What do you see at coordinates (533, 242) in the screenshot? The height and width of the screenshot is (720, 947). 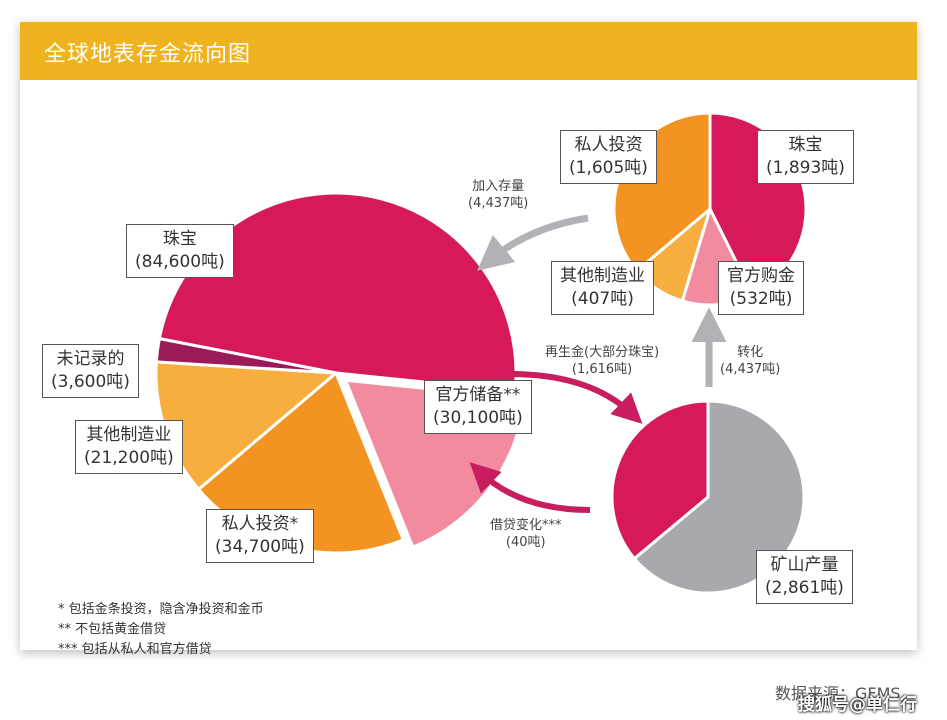 I see `flow-arrow-add-stock` at bounding box center [533, 242].